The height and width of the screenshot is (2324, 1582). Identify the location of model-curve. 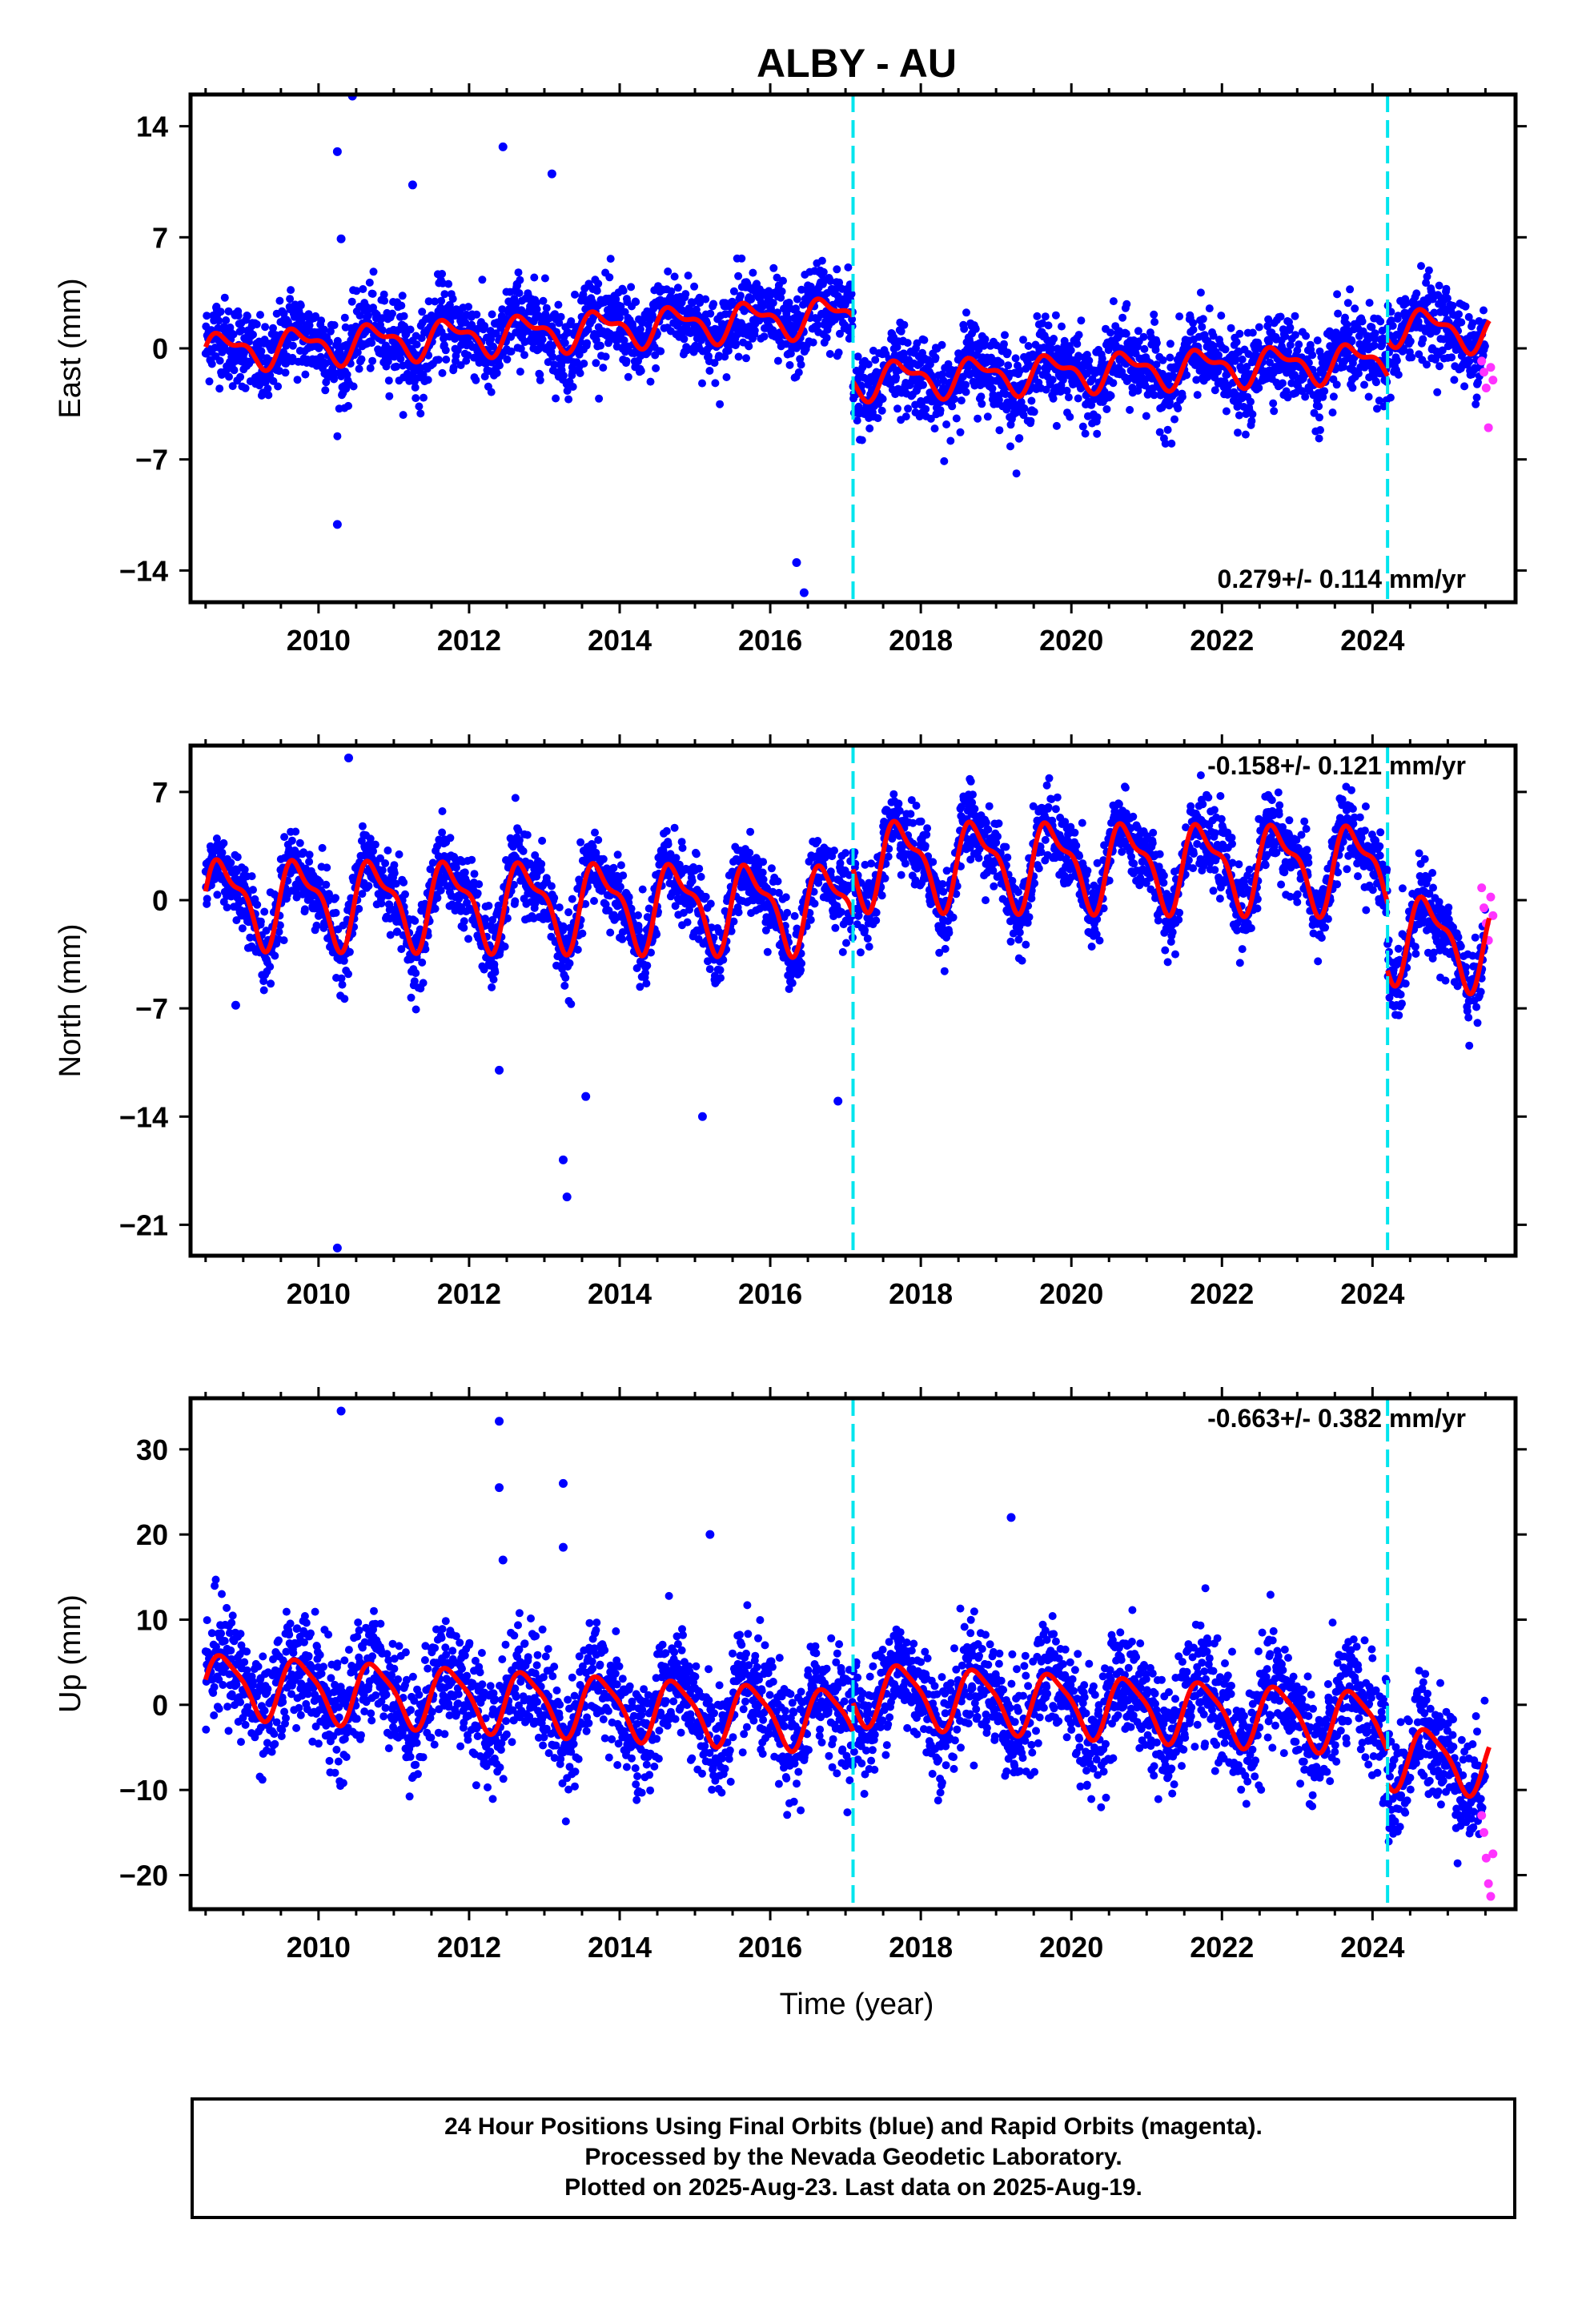
(529, 334).